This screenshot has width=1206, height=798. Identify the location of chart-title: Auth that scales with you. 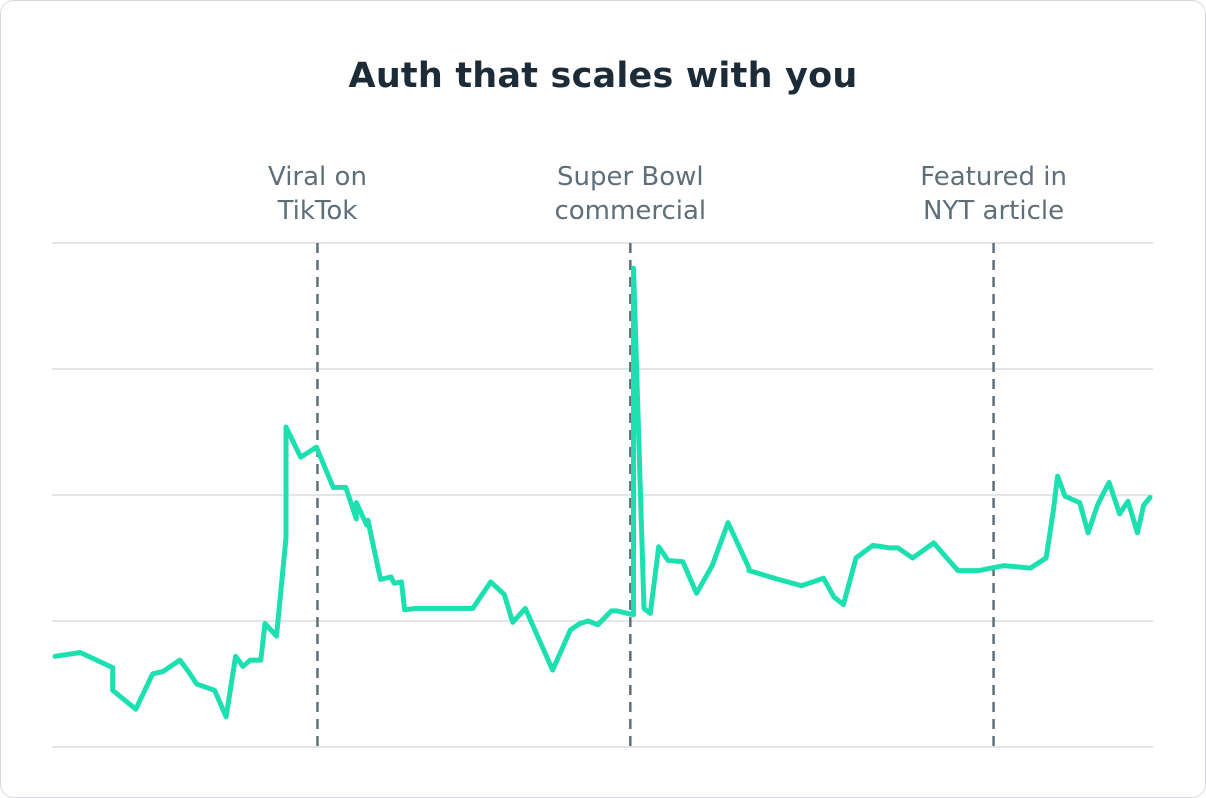
(603, 76).